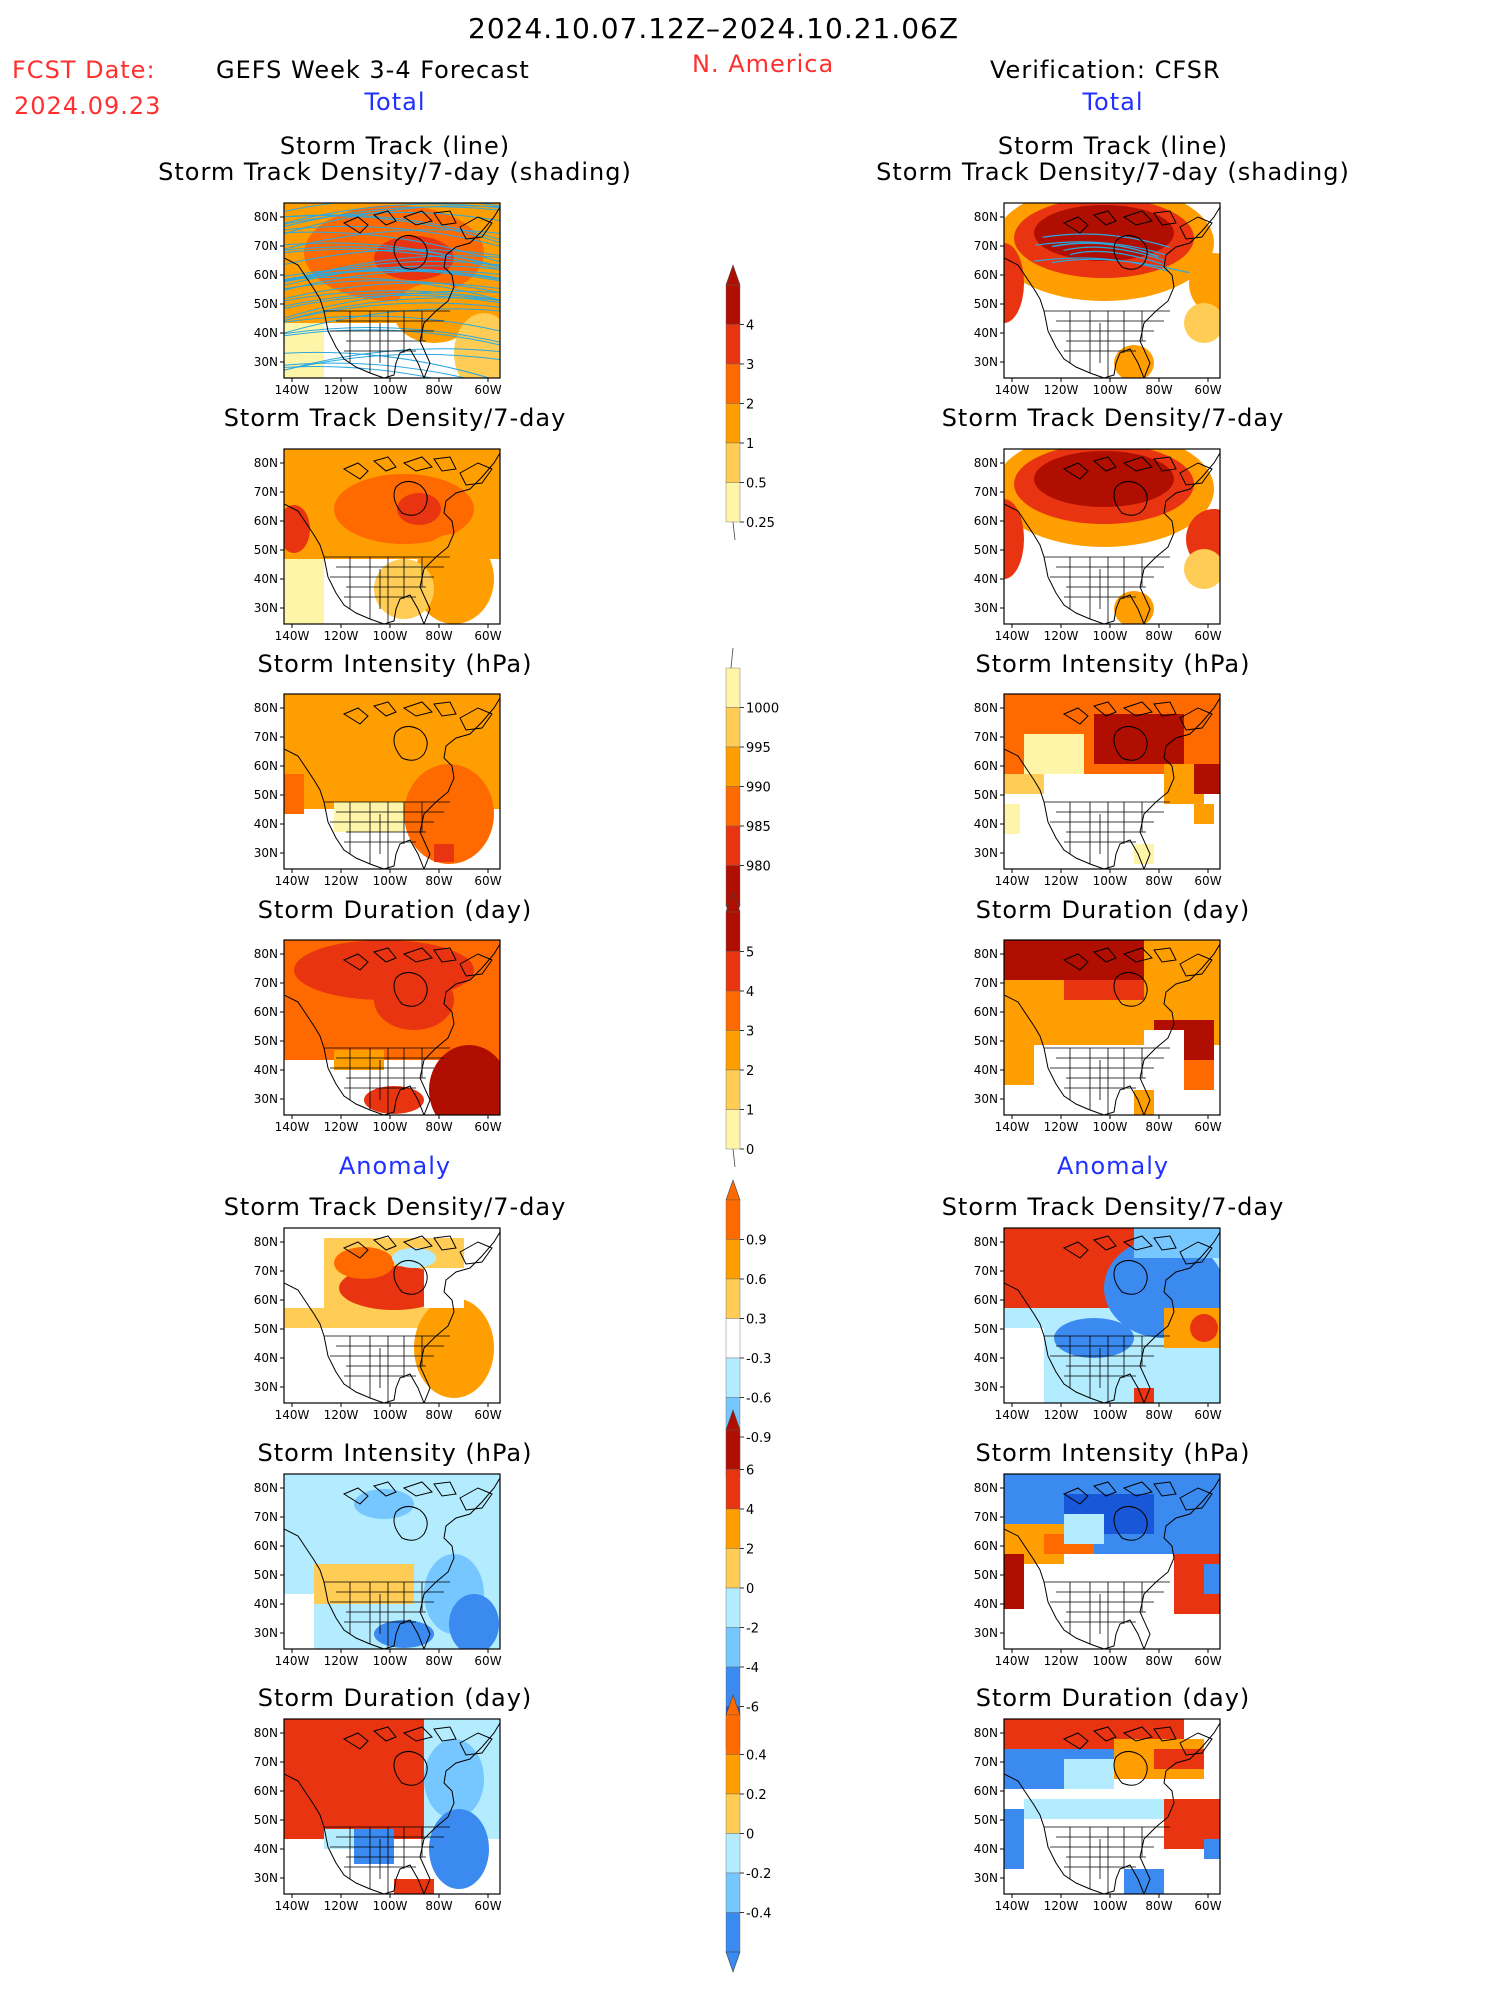  I want to click on right-anomaly-label: Anomaly, so click(1113, 1166).